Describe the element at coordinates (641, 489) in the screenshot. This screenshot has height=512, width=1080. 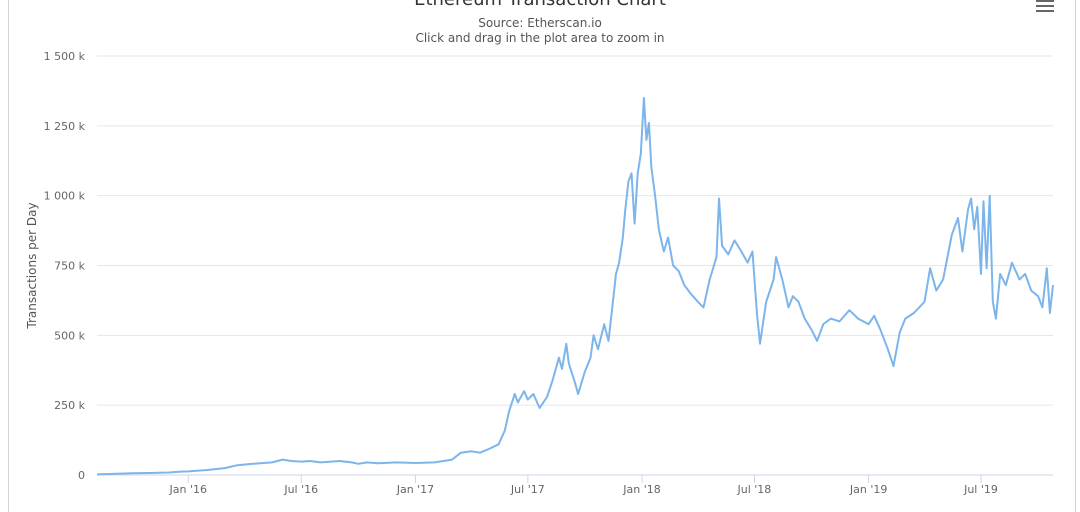
I see `x-tick-label: Jan '18` at that location.